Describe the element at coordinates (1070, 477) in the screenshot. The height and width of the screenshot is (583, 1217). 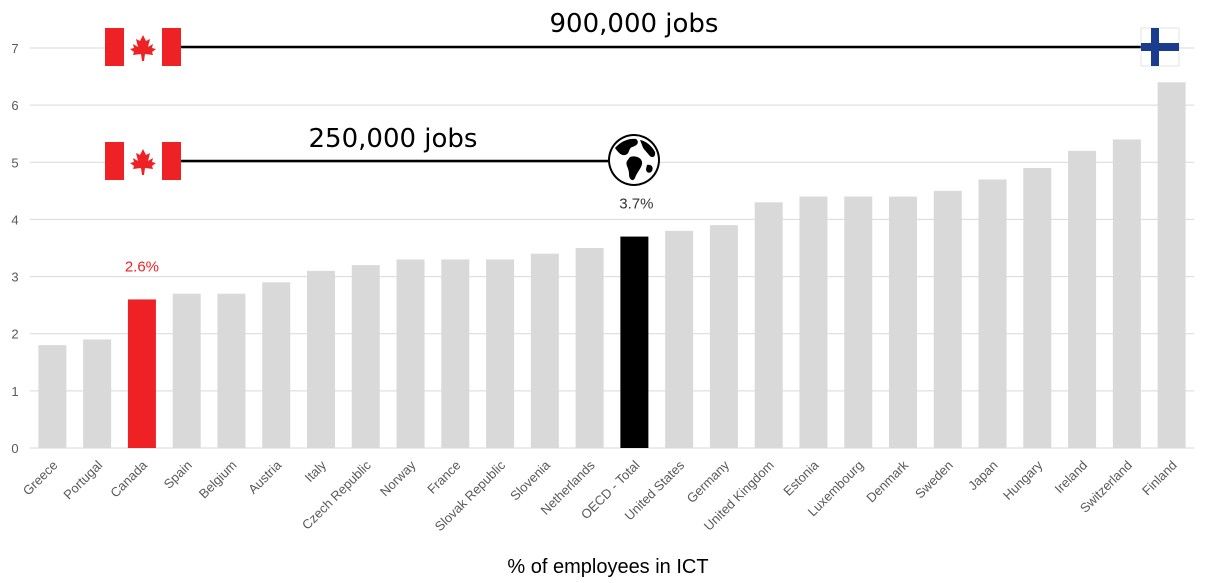
I see `x-tick-label: Ireland` at that location.